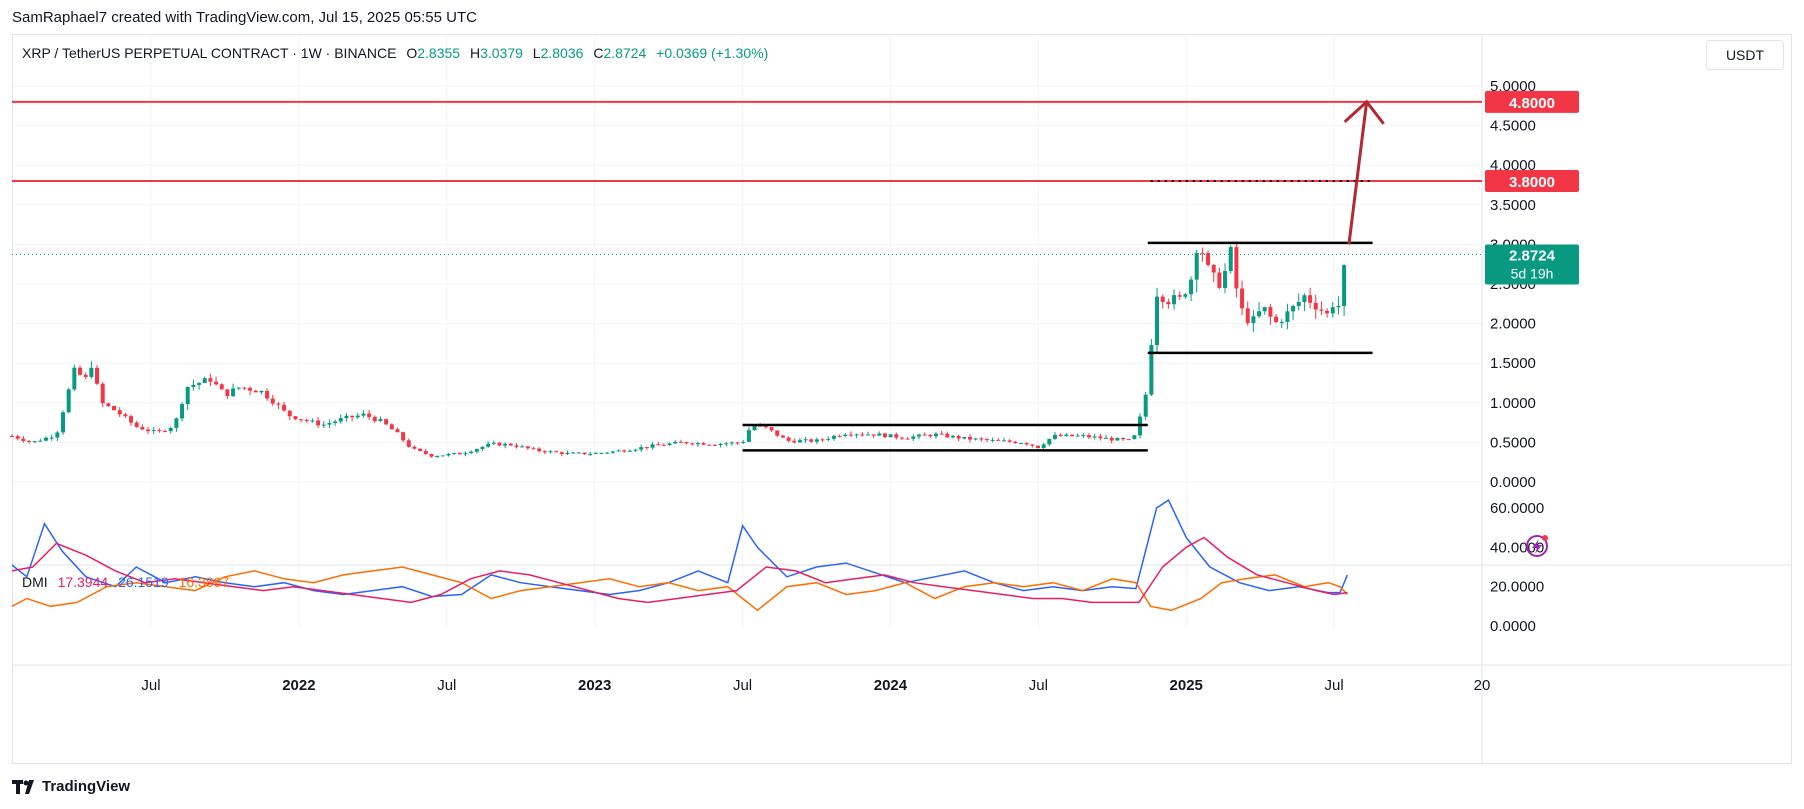  I want to click on high-value: 3.0379, so click(501, 53).